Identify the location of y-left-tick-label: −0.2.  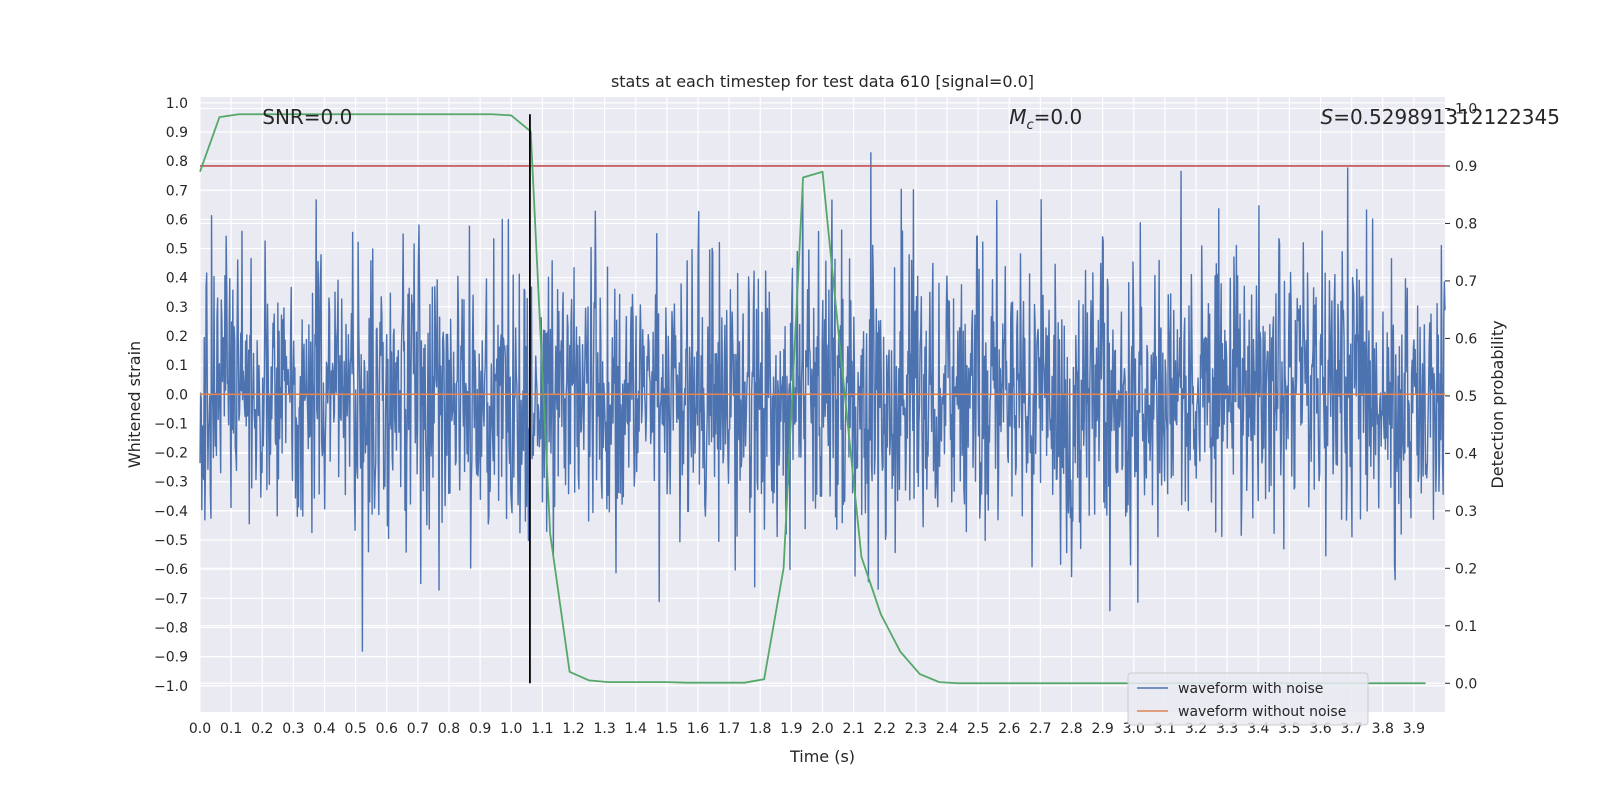
(171, 454).